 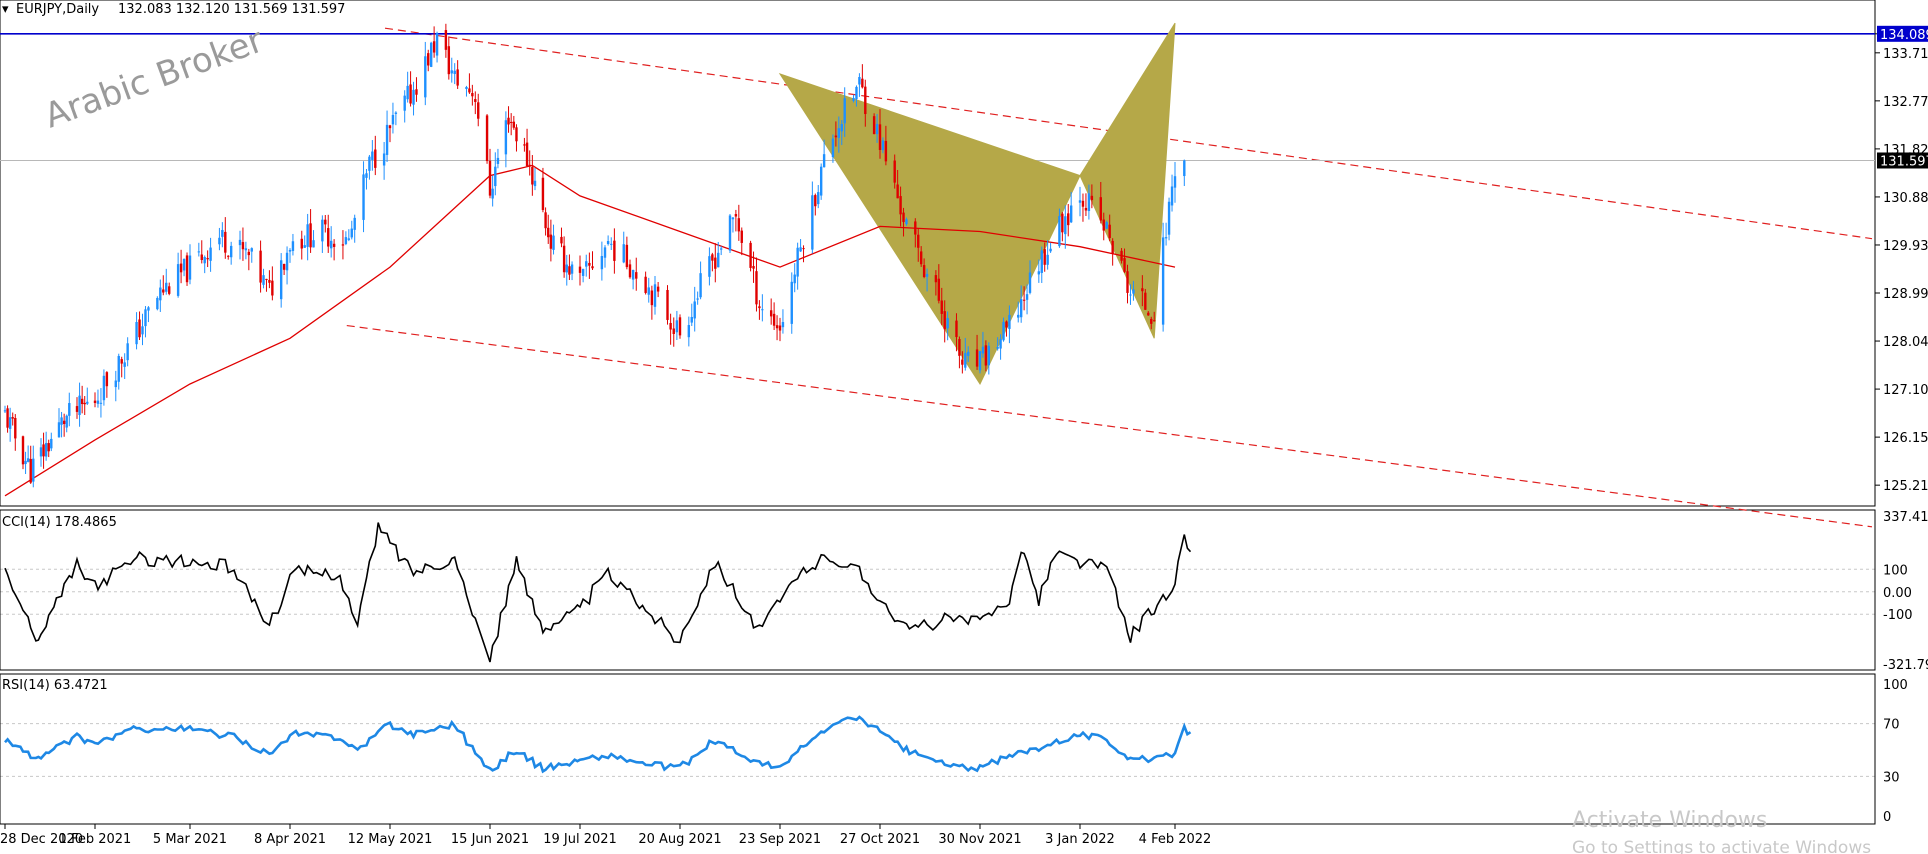 I want to click on activate-windows-title: Activate Windows, so click(x=1669, y=820).